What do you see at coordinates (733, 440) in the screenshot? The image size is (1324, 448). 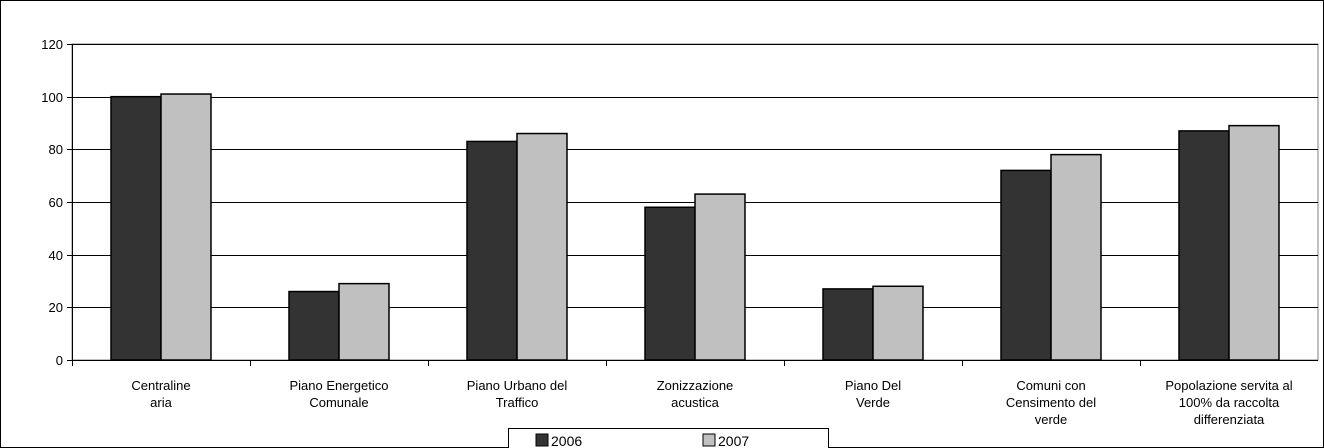 I see `legend-label-2007: 2007` at bounding box center [733, 440].